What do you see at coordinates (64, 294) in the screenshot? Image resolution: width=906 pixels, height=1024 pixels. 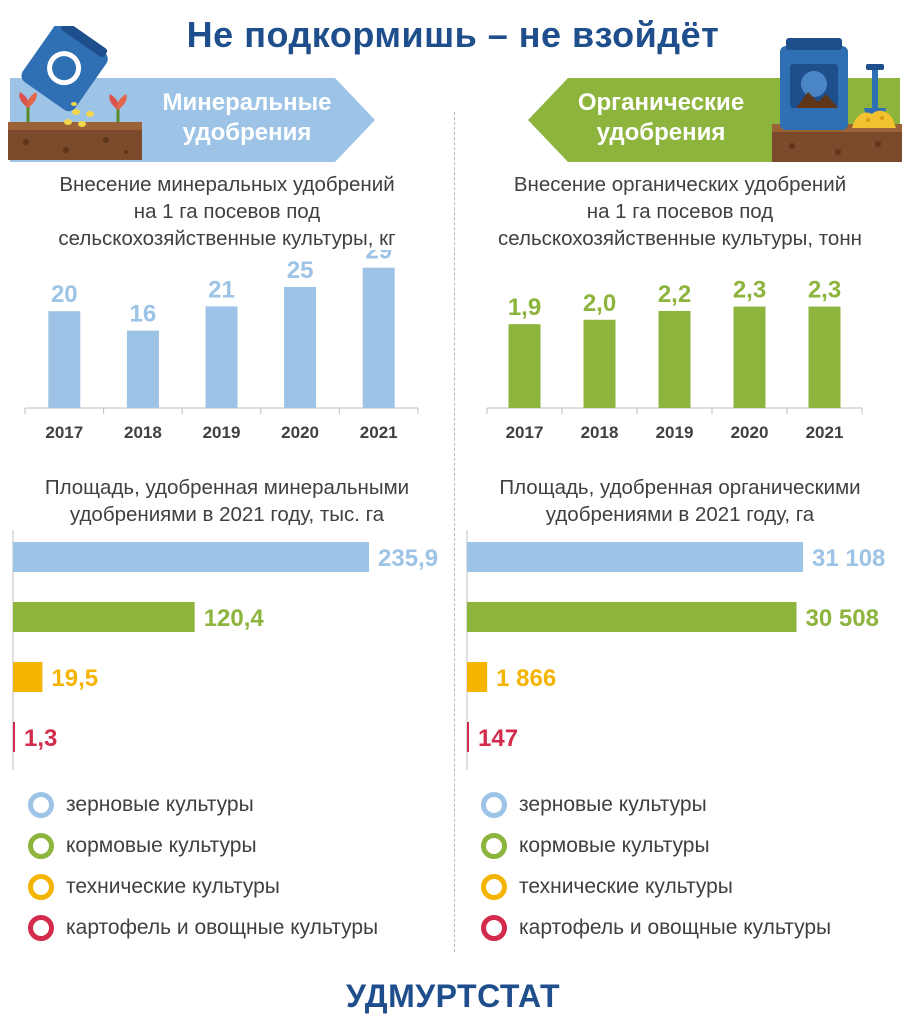 I see `data-label: 20` at bounding box center [64, 294].